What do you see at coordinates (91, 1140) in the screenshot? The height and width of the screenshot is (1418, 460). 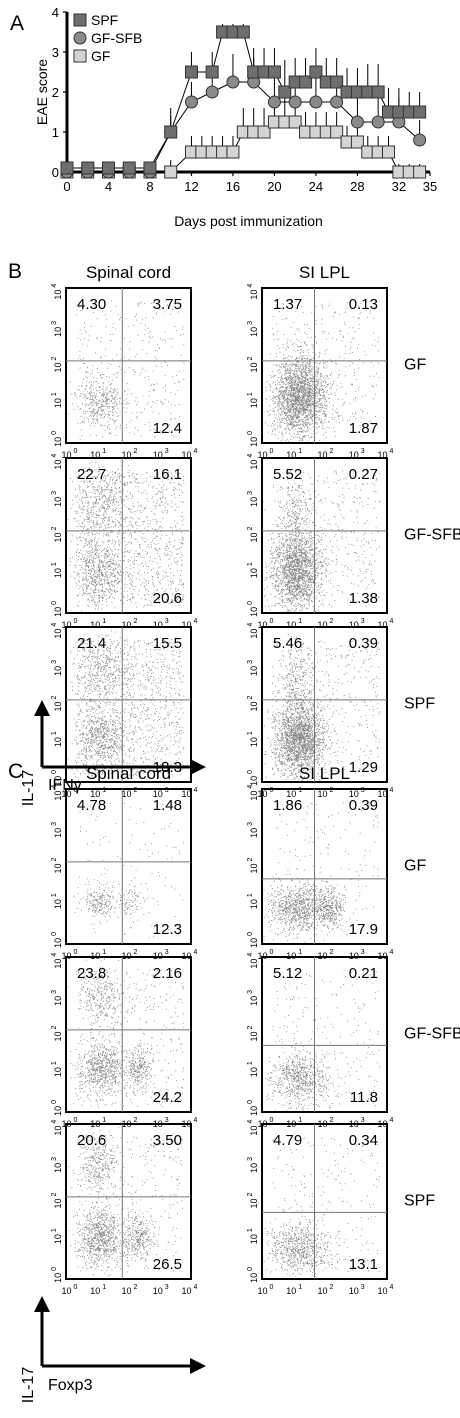 I see `quadrant-value-top-left: 20.6` at bounding box center [91, 1140].